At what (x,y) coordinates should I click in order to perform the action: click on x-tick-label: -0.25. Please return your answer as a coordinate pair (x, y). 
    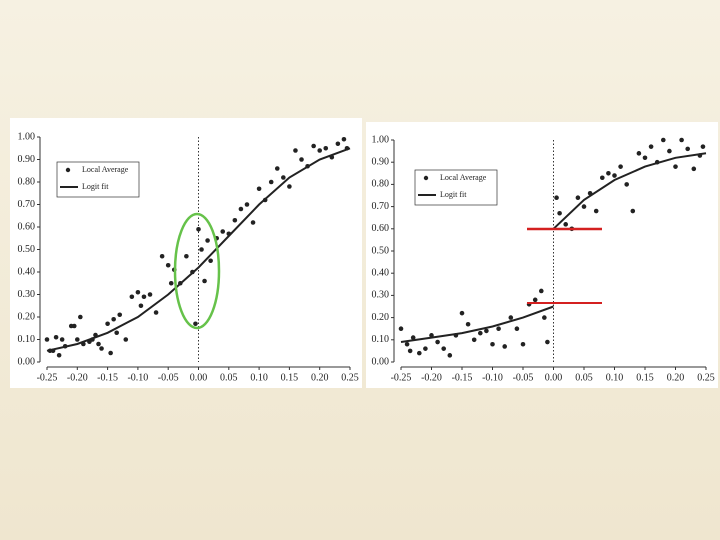
    Looking at the image, I should click on (47, 377).